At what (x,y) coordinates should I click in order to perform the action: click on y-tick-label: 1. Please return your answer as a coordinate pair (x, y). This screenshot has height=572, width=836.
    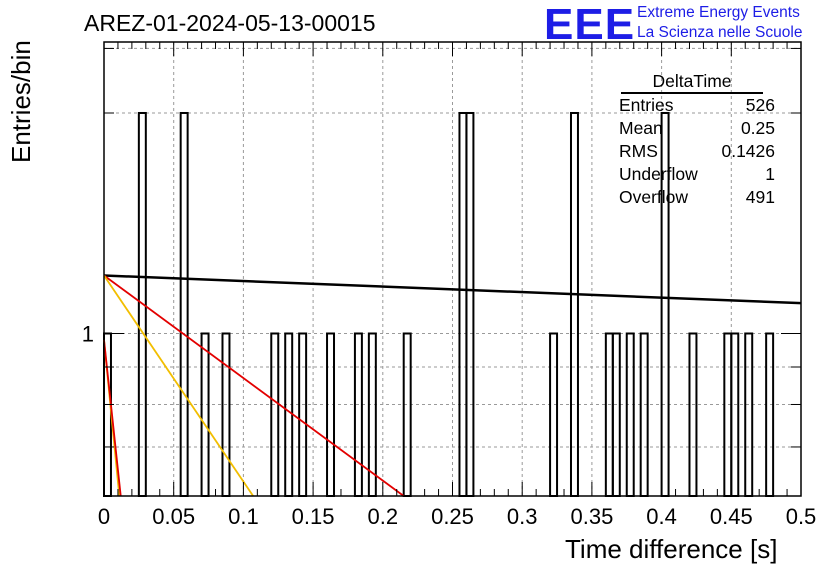
    Looking at the image, I should click on (88, 333).